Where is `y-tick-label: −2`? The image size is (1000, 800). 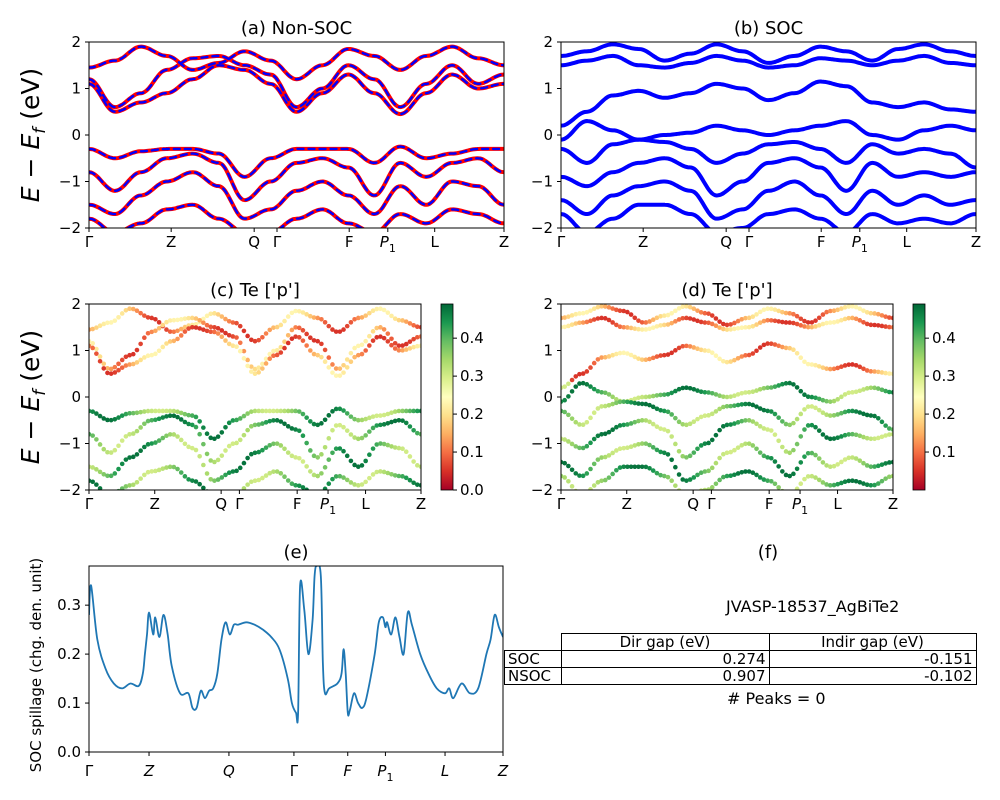
y-tick-label: −2 is located at coordinates (70, 490).